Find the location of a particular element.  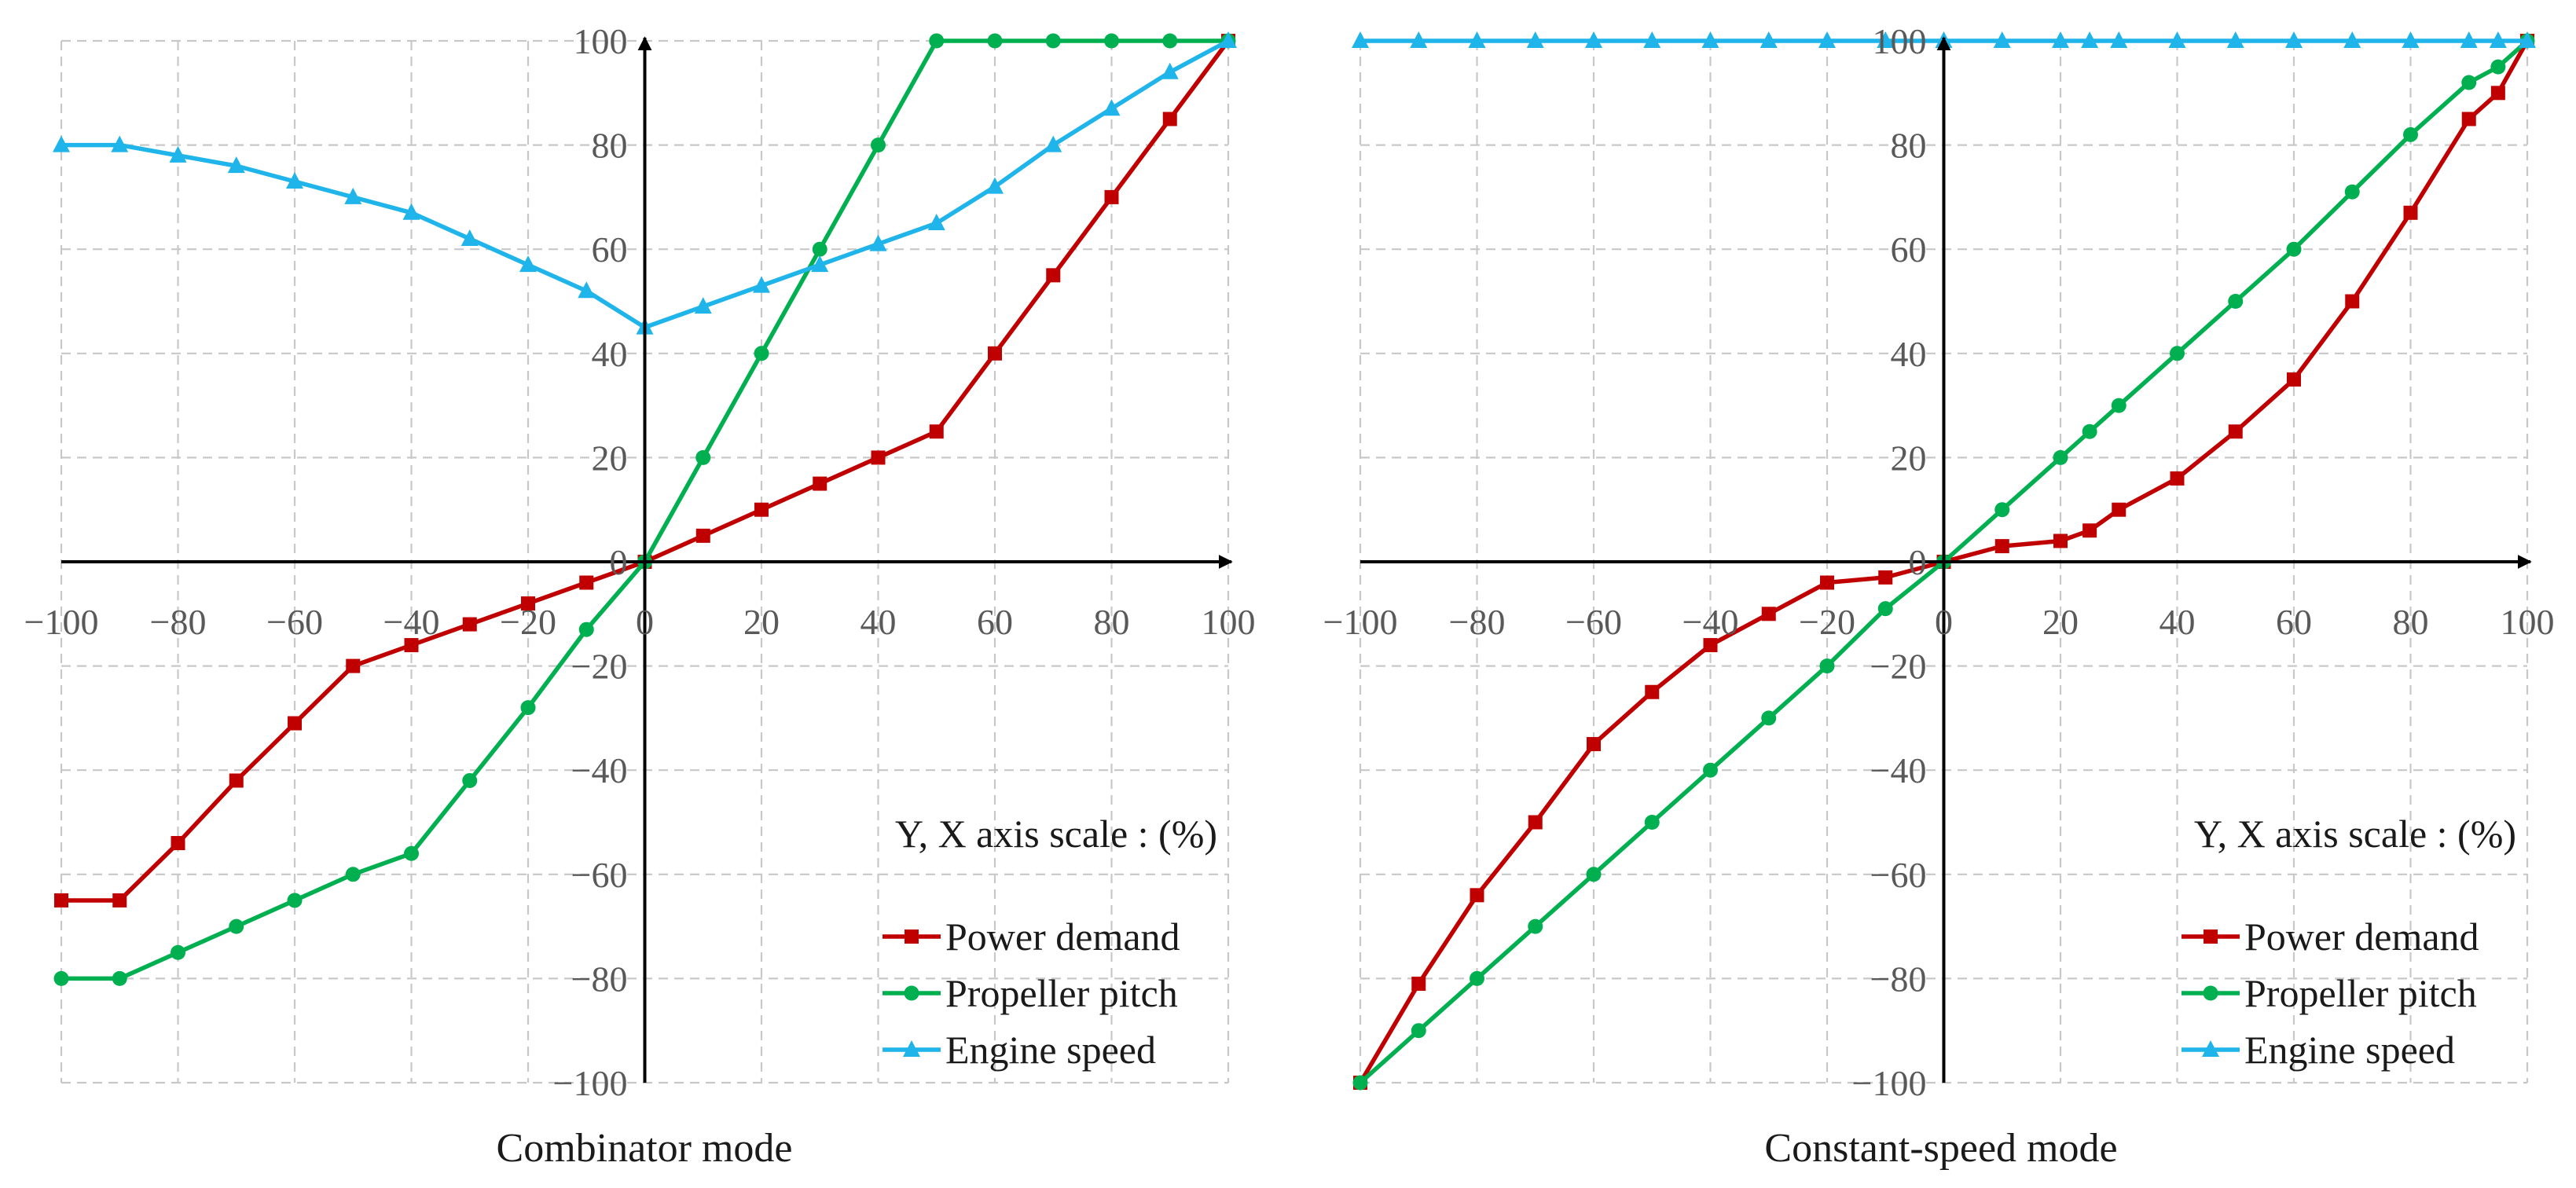

y-tick-label: −20 is located at coordinates (1898, 667).